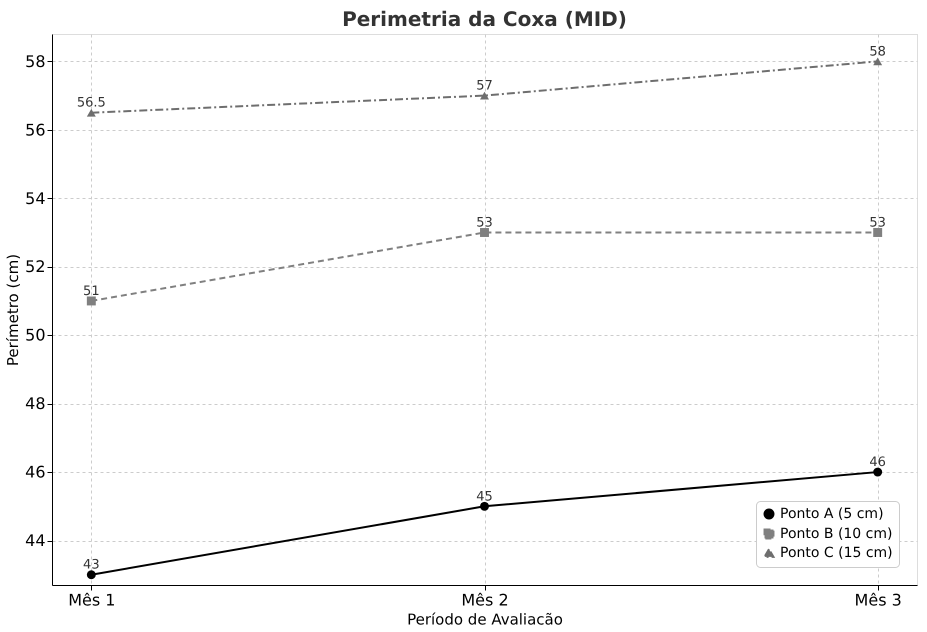 Image resolution: width=927 pixels, height=632 pixels. Describe the element at coordinates (836, 534) in the screenshot. I see `legend-label: Ponto B (10 cm)` at that location.